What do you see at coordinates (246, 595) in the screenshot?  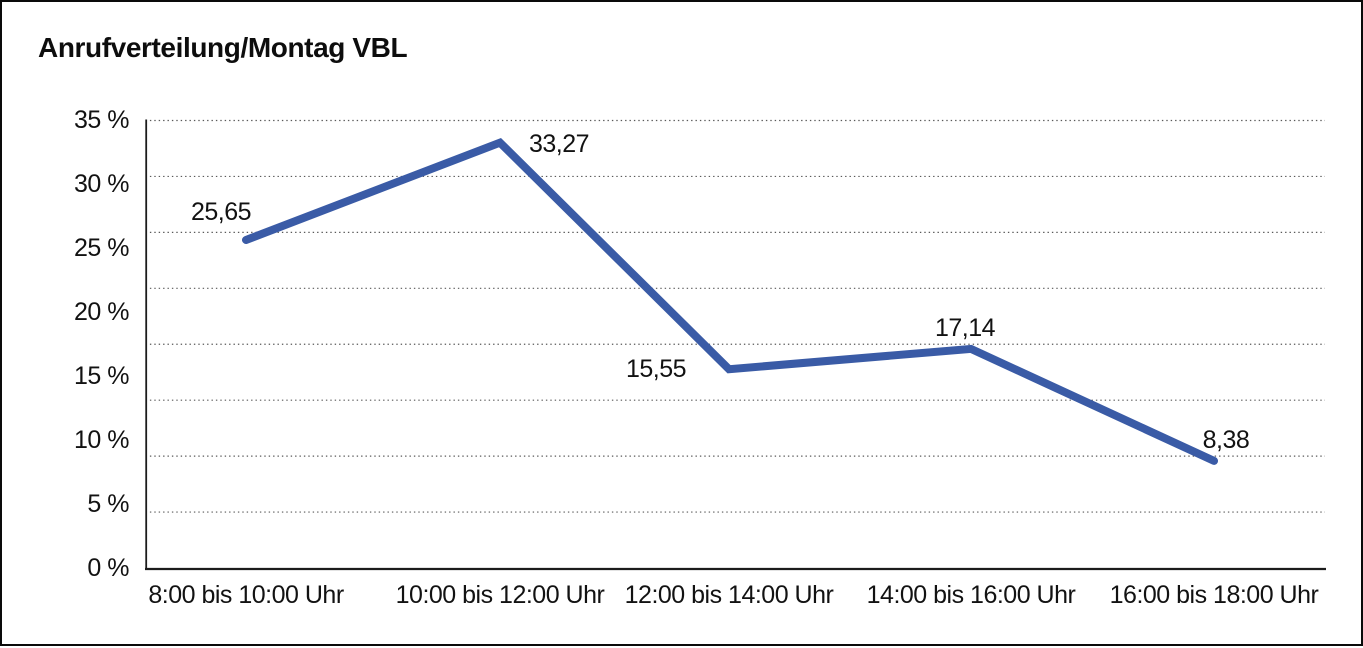 I see `x-axis-category-label: 8:00 bis 10:00 Uhr` at bounding box center [246, 595].